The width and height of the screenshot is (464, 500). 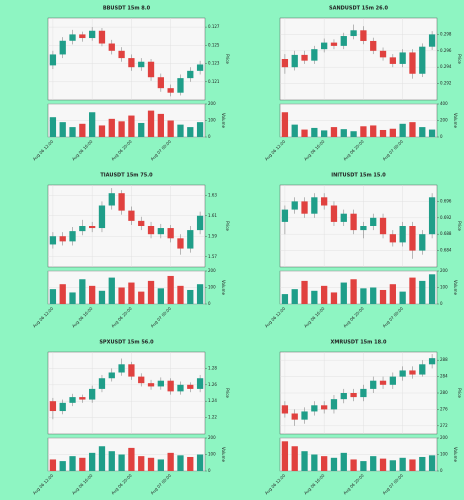 What do you see at coordinates (214, 26) in the screenshot?
I see `y-tick-label: 0.127` at bounding box center [214, 26].